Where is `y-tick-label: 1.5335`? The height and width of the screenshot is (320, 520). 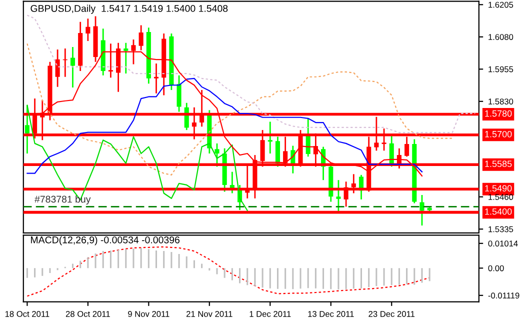
y-tick-label: 1.5335 is located at coordinates (501, 229).